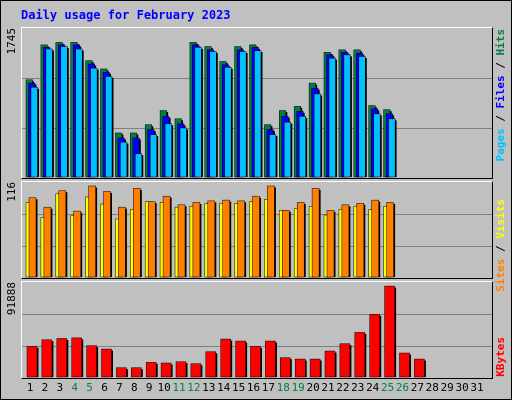  Describe the element at coordinates (500, 92) in the screenshot. I see `legend-files: Files` at that location.